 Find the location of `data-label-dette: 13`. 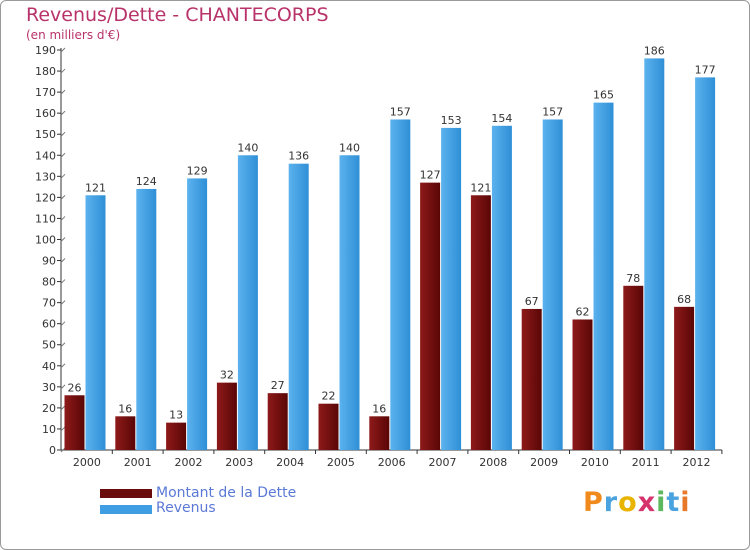

data-label-dette: 13 is located at coordinates (176, 415).